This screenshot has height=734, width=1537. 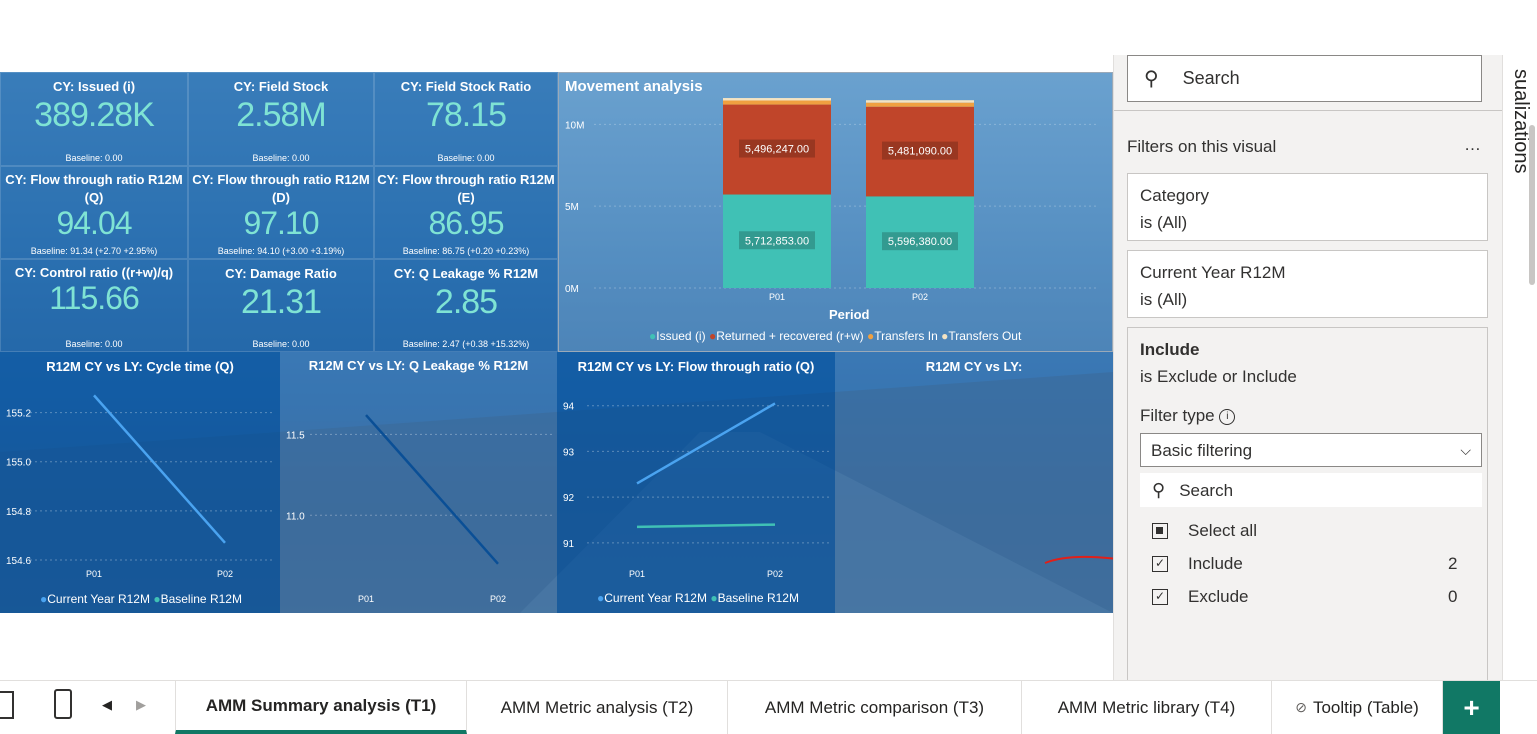 What do you see at coordinates (18, 512) in the screenshot?
I see `y-tick-label: 154.8` at bounding box center [18, 512].